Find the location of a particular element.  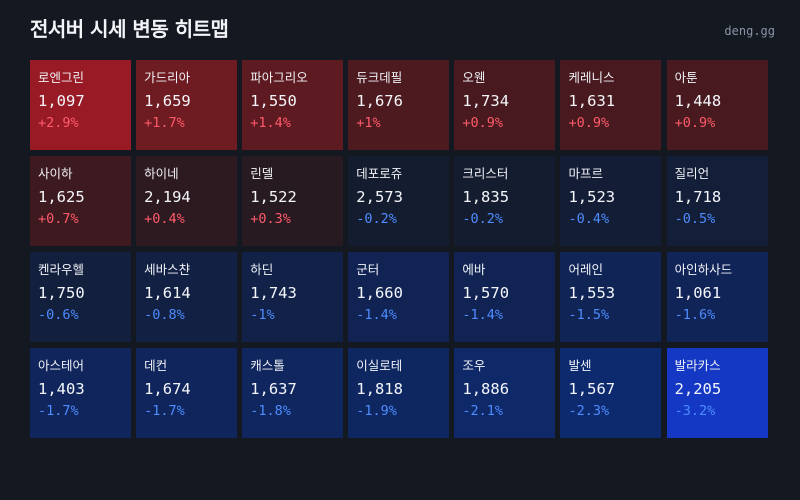

server-tile: 파아그리오 1,550 +1.4% is located at coordinates (293, 105).